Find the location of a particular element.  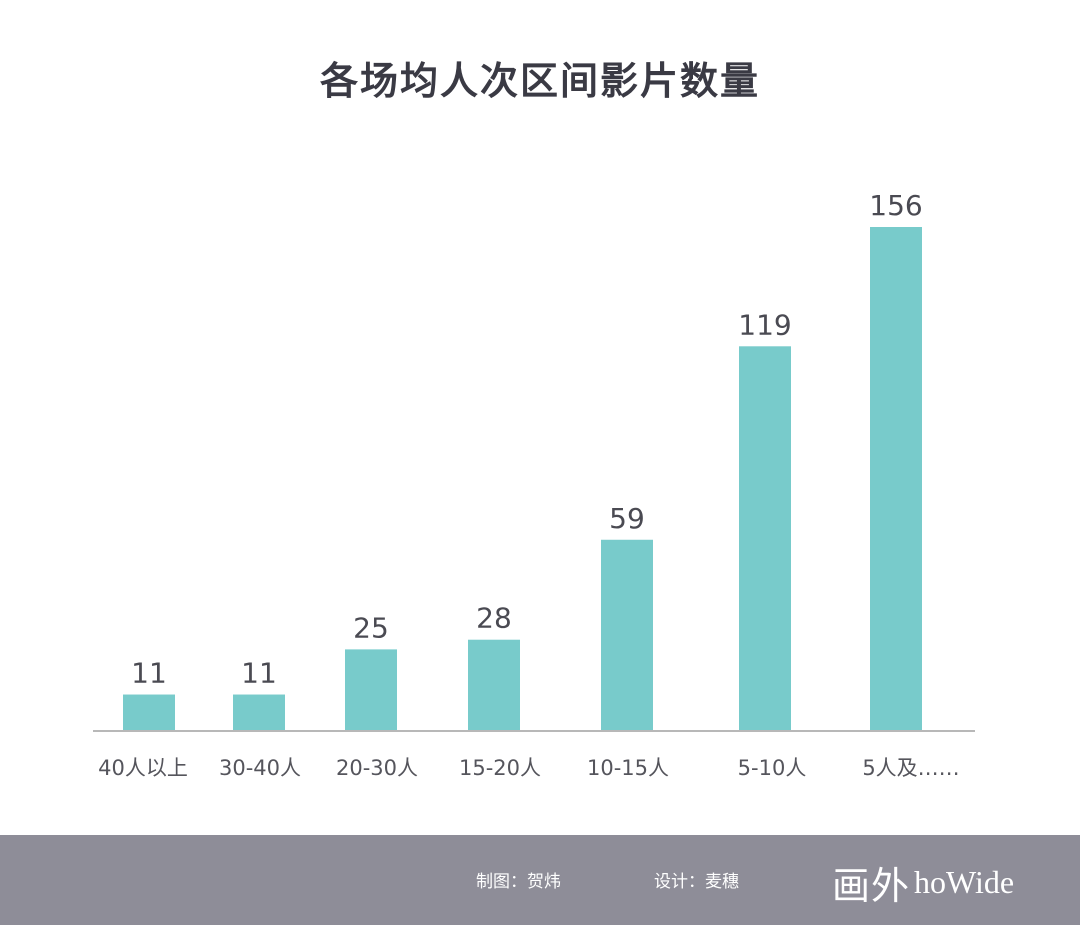

category-label-1: 40人以上 is located at coordinates (143, 768).